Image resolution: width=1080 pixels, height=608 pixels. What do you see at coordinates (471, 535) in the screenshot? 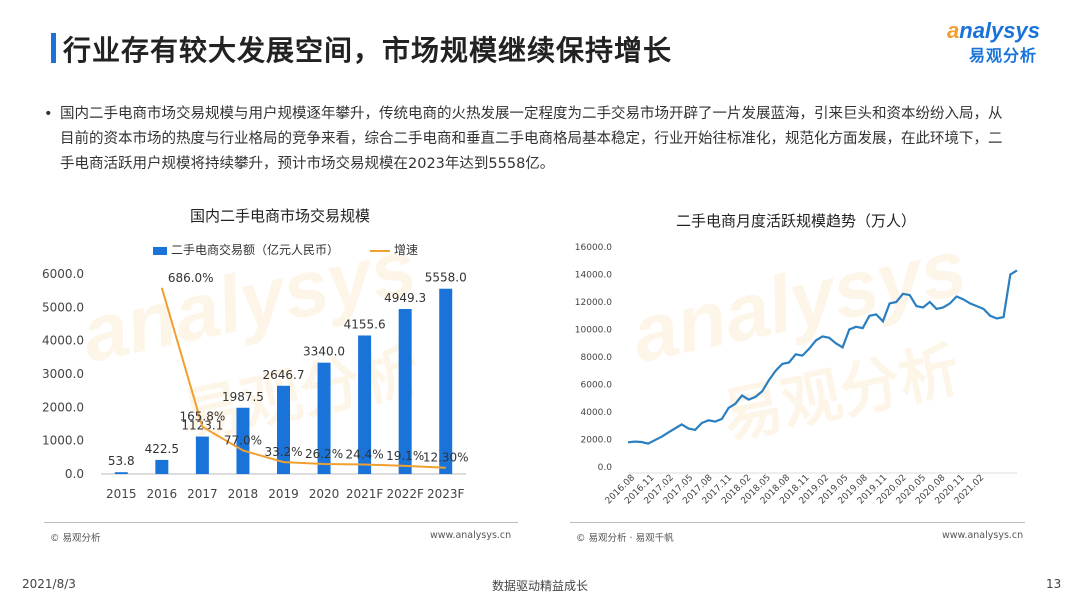
I see `left-chart-url: www.analysys.cn` at bounding box center [471, 535].